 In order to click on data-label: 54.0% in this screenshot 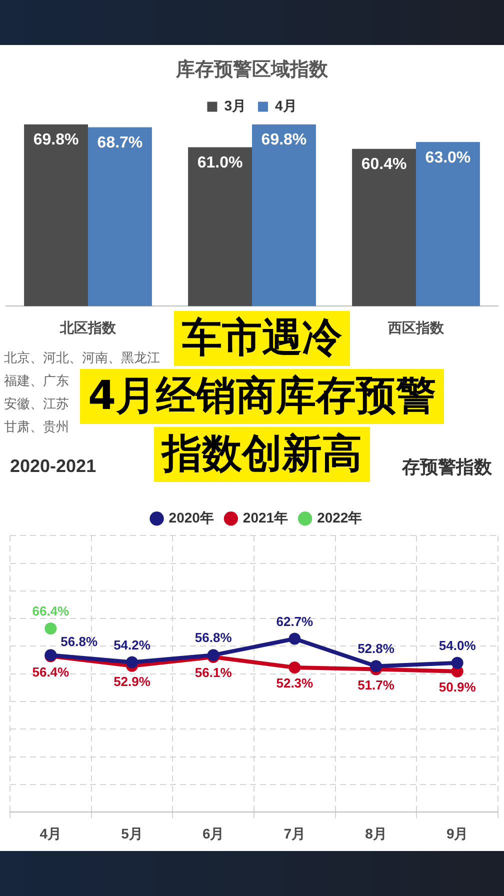, I will do `click(457, 645)`.